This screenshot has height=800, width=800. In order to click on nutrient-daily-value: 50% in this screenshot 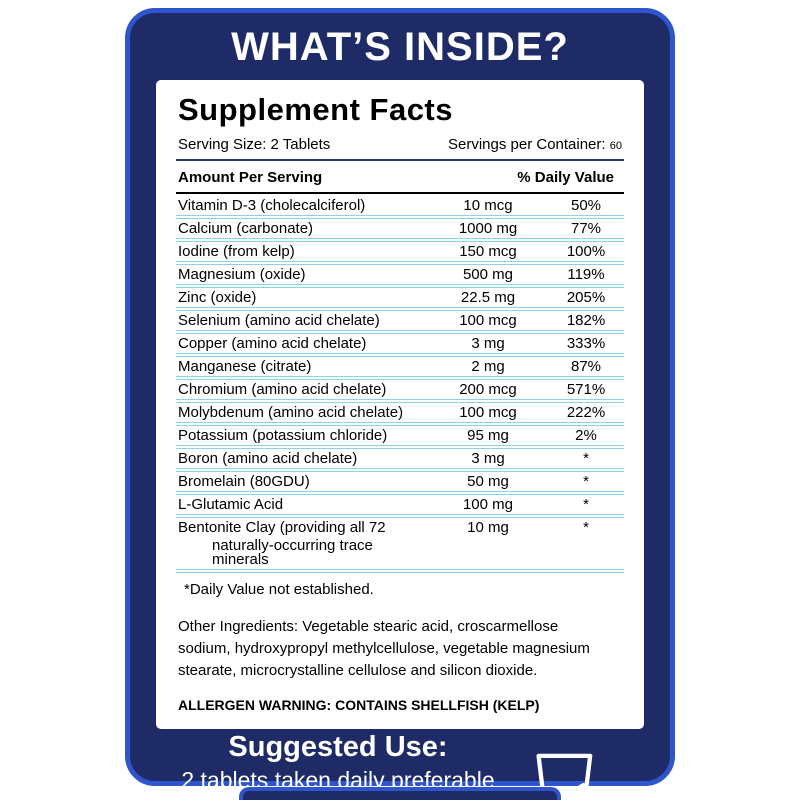, I will do `click(586, 205)`.